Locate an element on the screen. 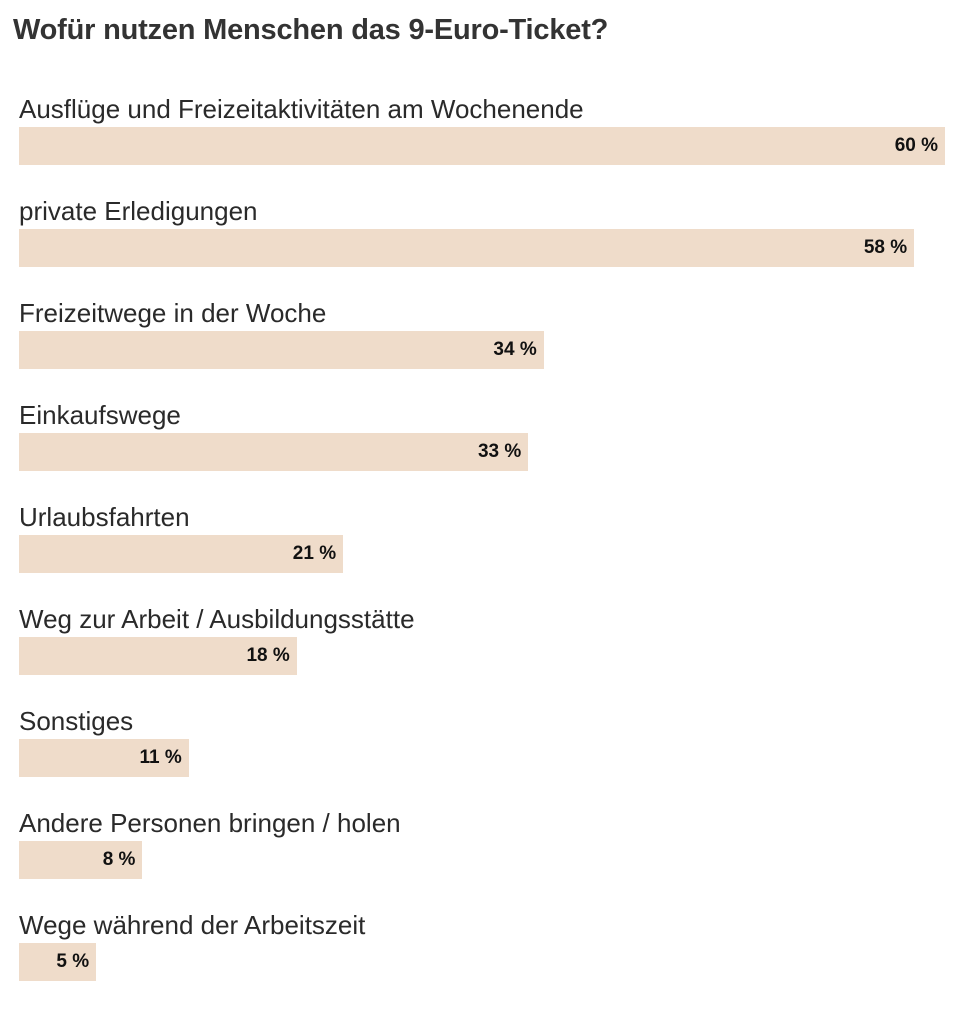 This screenshot has width=960, height=1010. bar-row: Freizeitwege in der Woche 34 % is located at coordinates (482, 347).